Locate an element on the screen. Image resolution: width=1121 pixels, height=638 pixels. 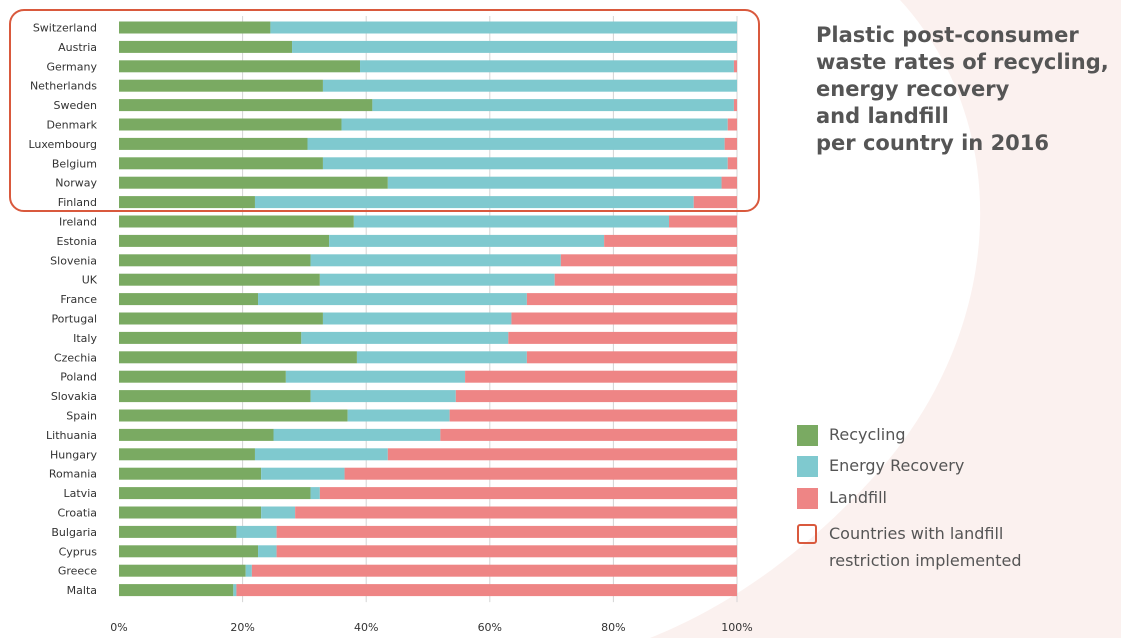
legend-label-restriction-line-1: Countries with landfill is located at coordinates (916, 534).